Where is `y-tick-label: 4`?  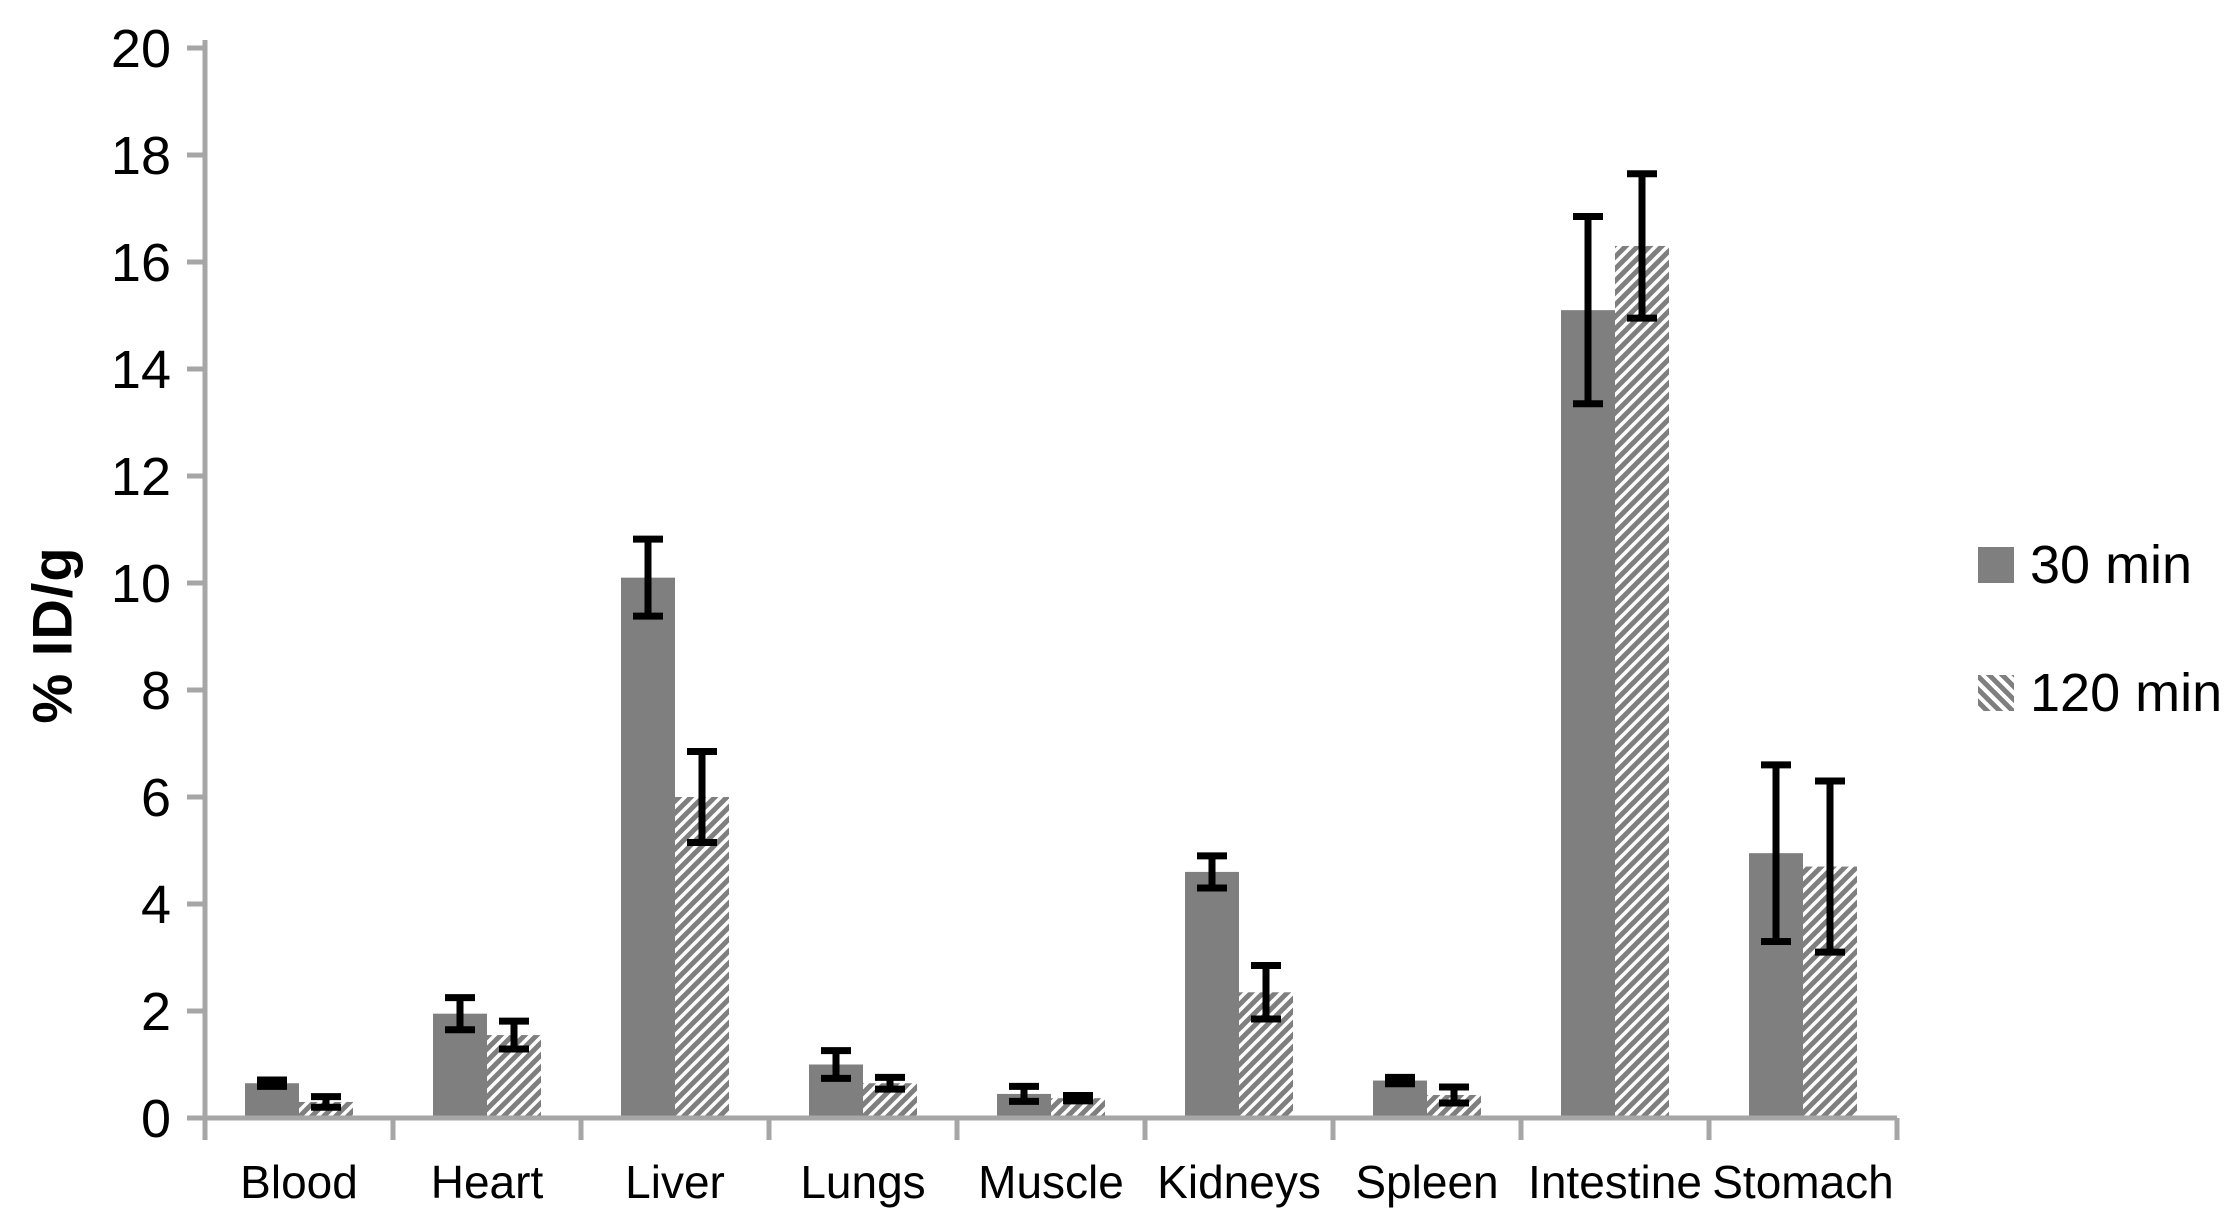 y-tick-label: 4 is located at coordinates (156, 905).